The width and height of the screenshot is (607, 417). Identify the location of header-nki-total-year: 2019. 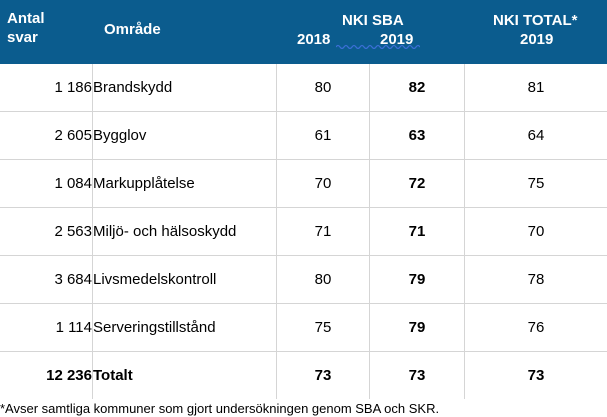
(537, 39).